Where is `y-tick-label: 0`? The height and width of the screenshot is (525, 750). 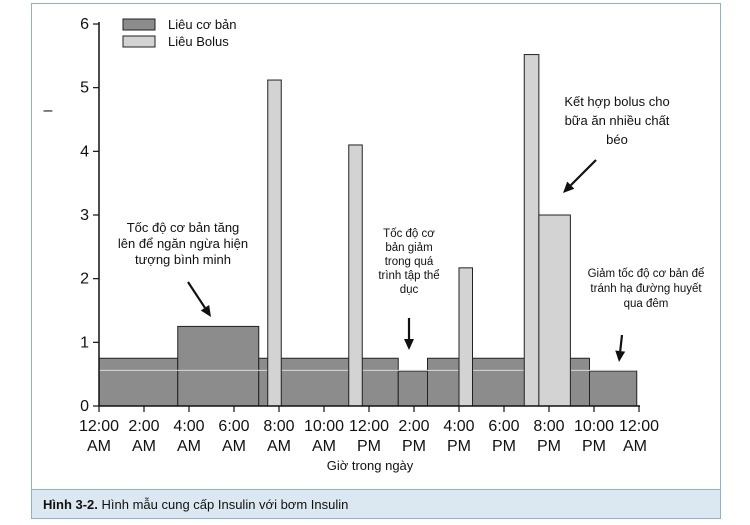 y-tick-label: 0 is located at coordinates (84, 406).